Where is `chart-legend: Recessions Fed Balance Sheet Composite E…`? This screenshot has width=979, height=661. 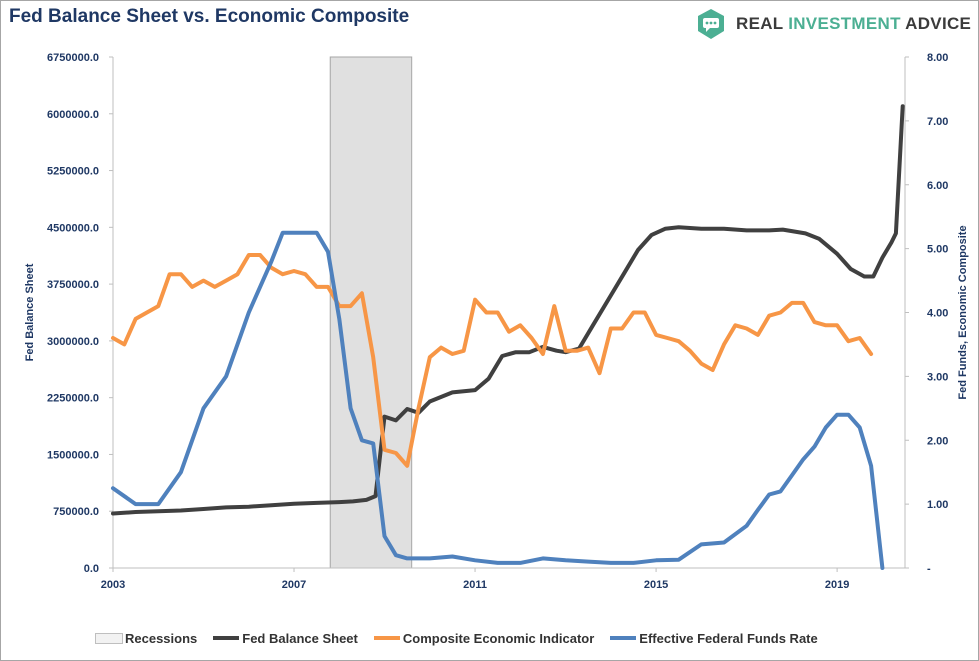
chart-legend: Recessions Fed Balance Sheet Composite E… is located at coordinates (464, 638).